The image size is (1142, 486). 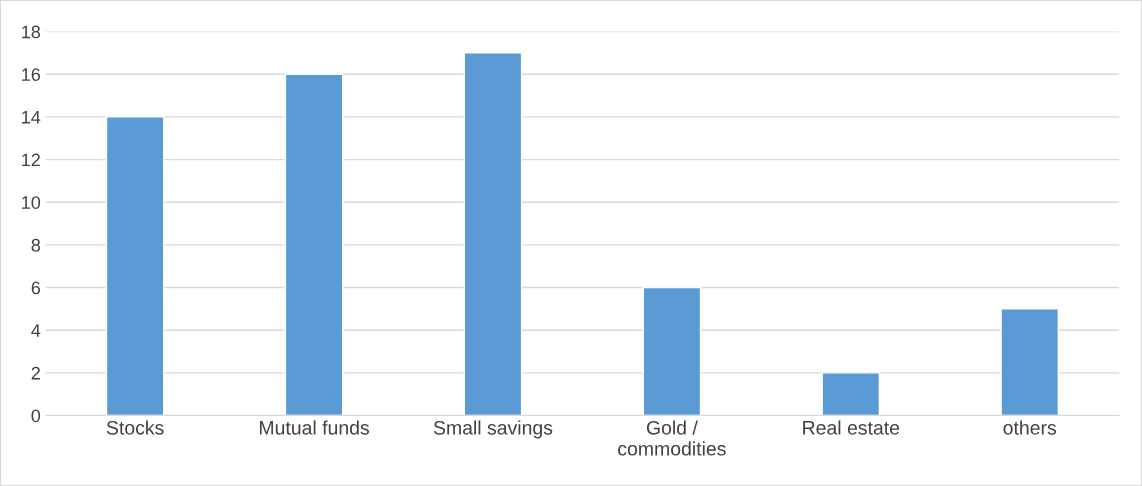 What do you see at coordinates (31, 117) in the screenshot?
I see `y-tick-label: 14` at bounding box center [31, 117].